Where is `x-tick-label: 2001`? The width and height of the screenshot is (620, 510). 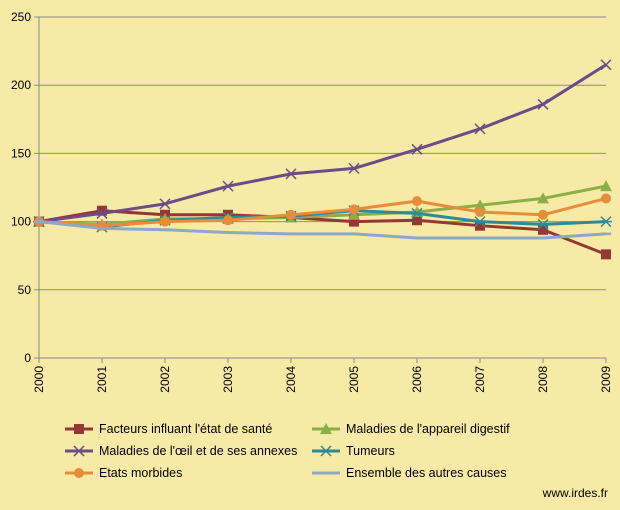 x-tick-label: 2001 is located at coordinates (102, 379).